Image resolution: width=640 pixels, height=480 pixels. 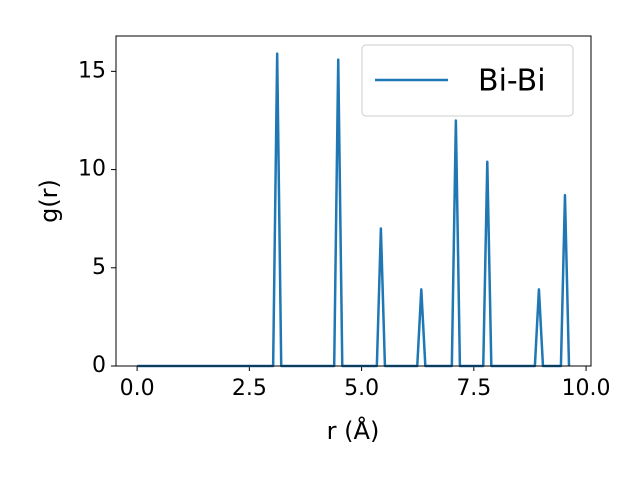 What do you see at coordinates (467, 80) in the screenshot?
I see `legend-box` at bounding box center [467, 80].